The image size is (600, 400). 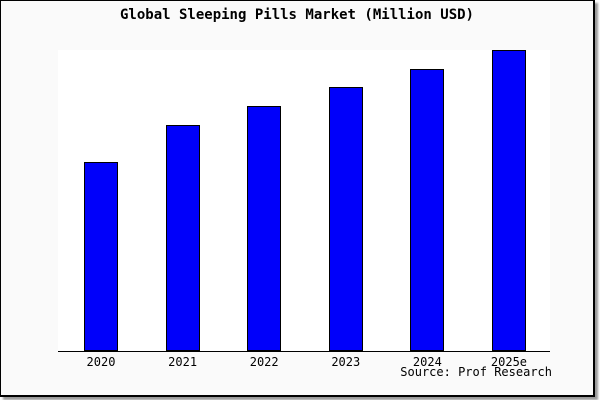 I want to click on bar-column-2023: 2023, so click(x=345, y=228).